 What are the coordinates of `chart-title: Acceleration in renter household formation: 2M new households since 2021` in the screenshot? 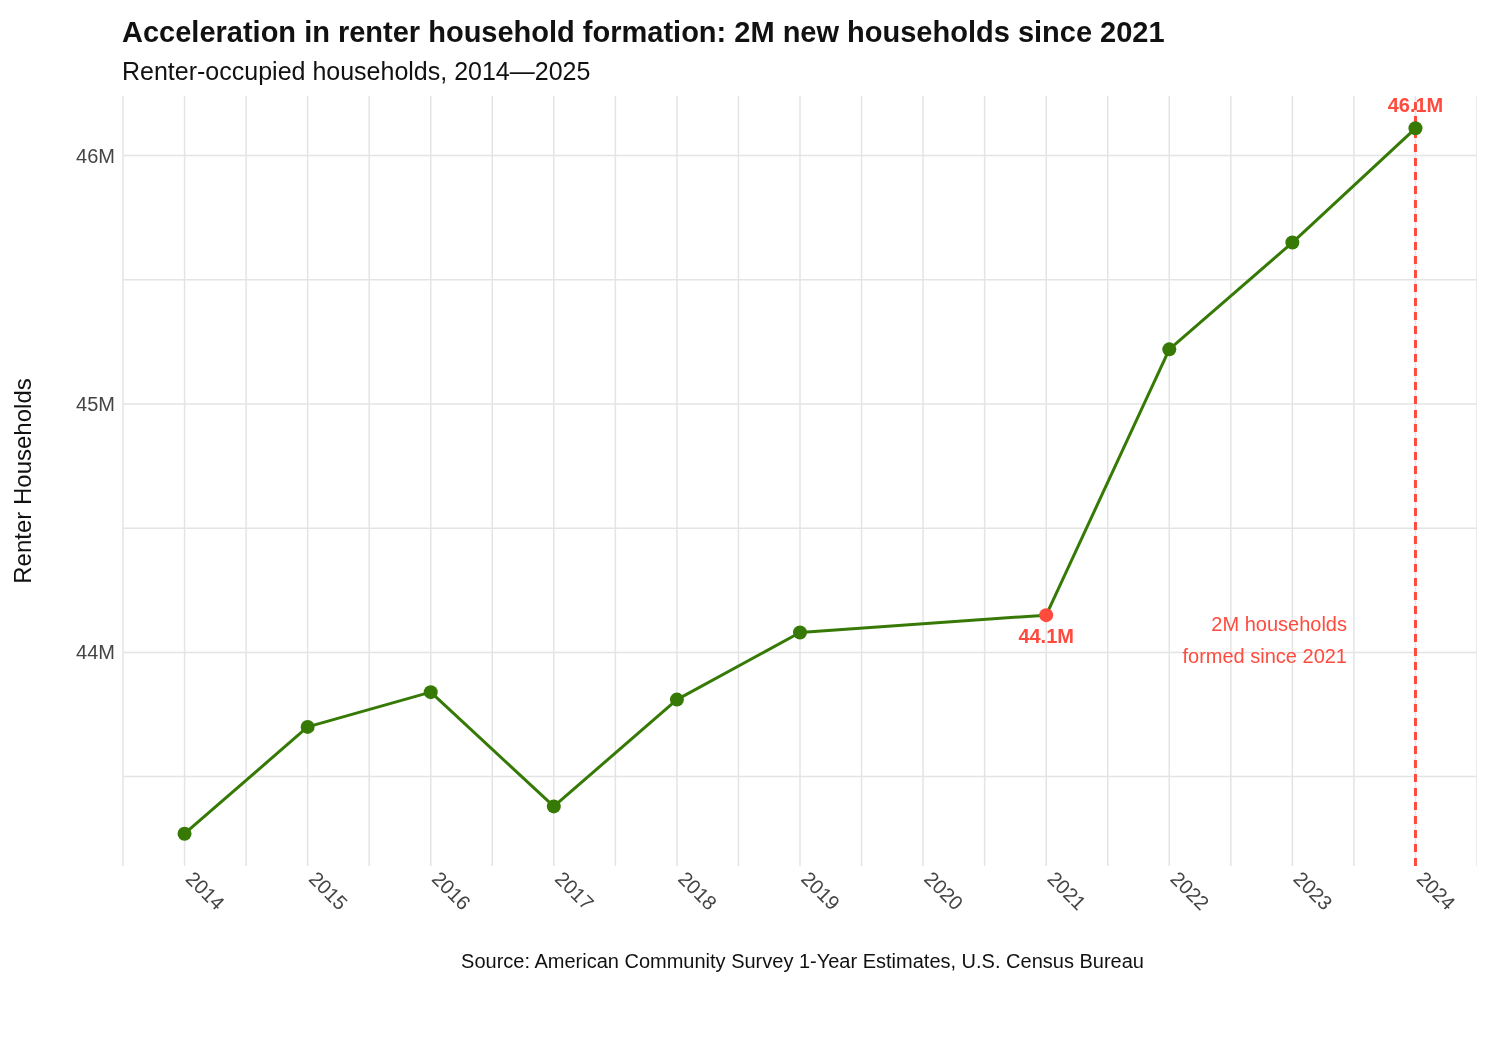 It's located at (643, 32).